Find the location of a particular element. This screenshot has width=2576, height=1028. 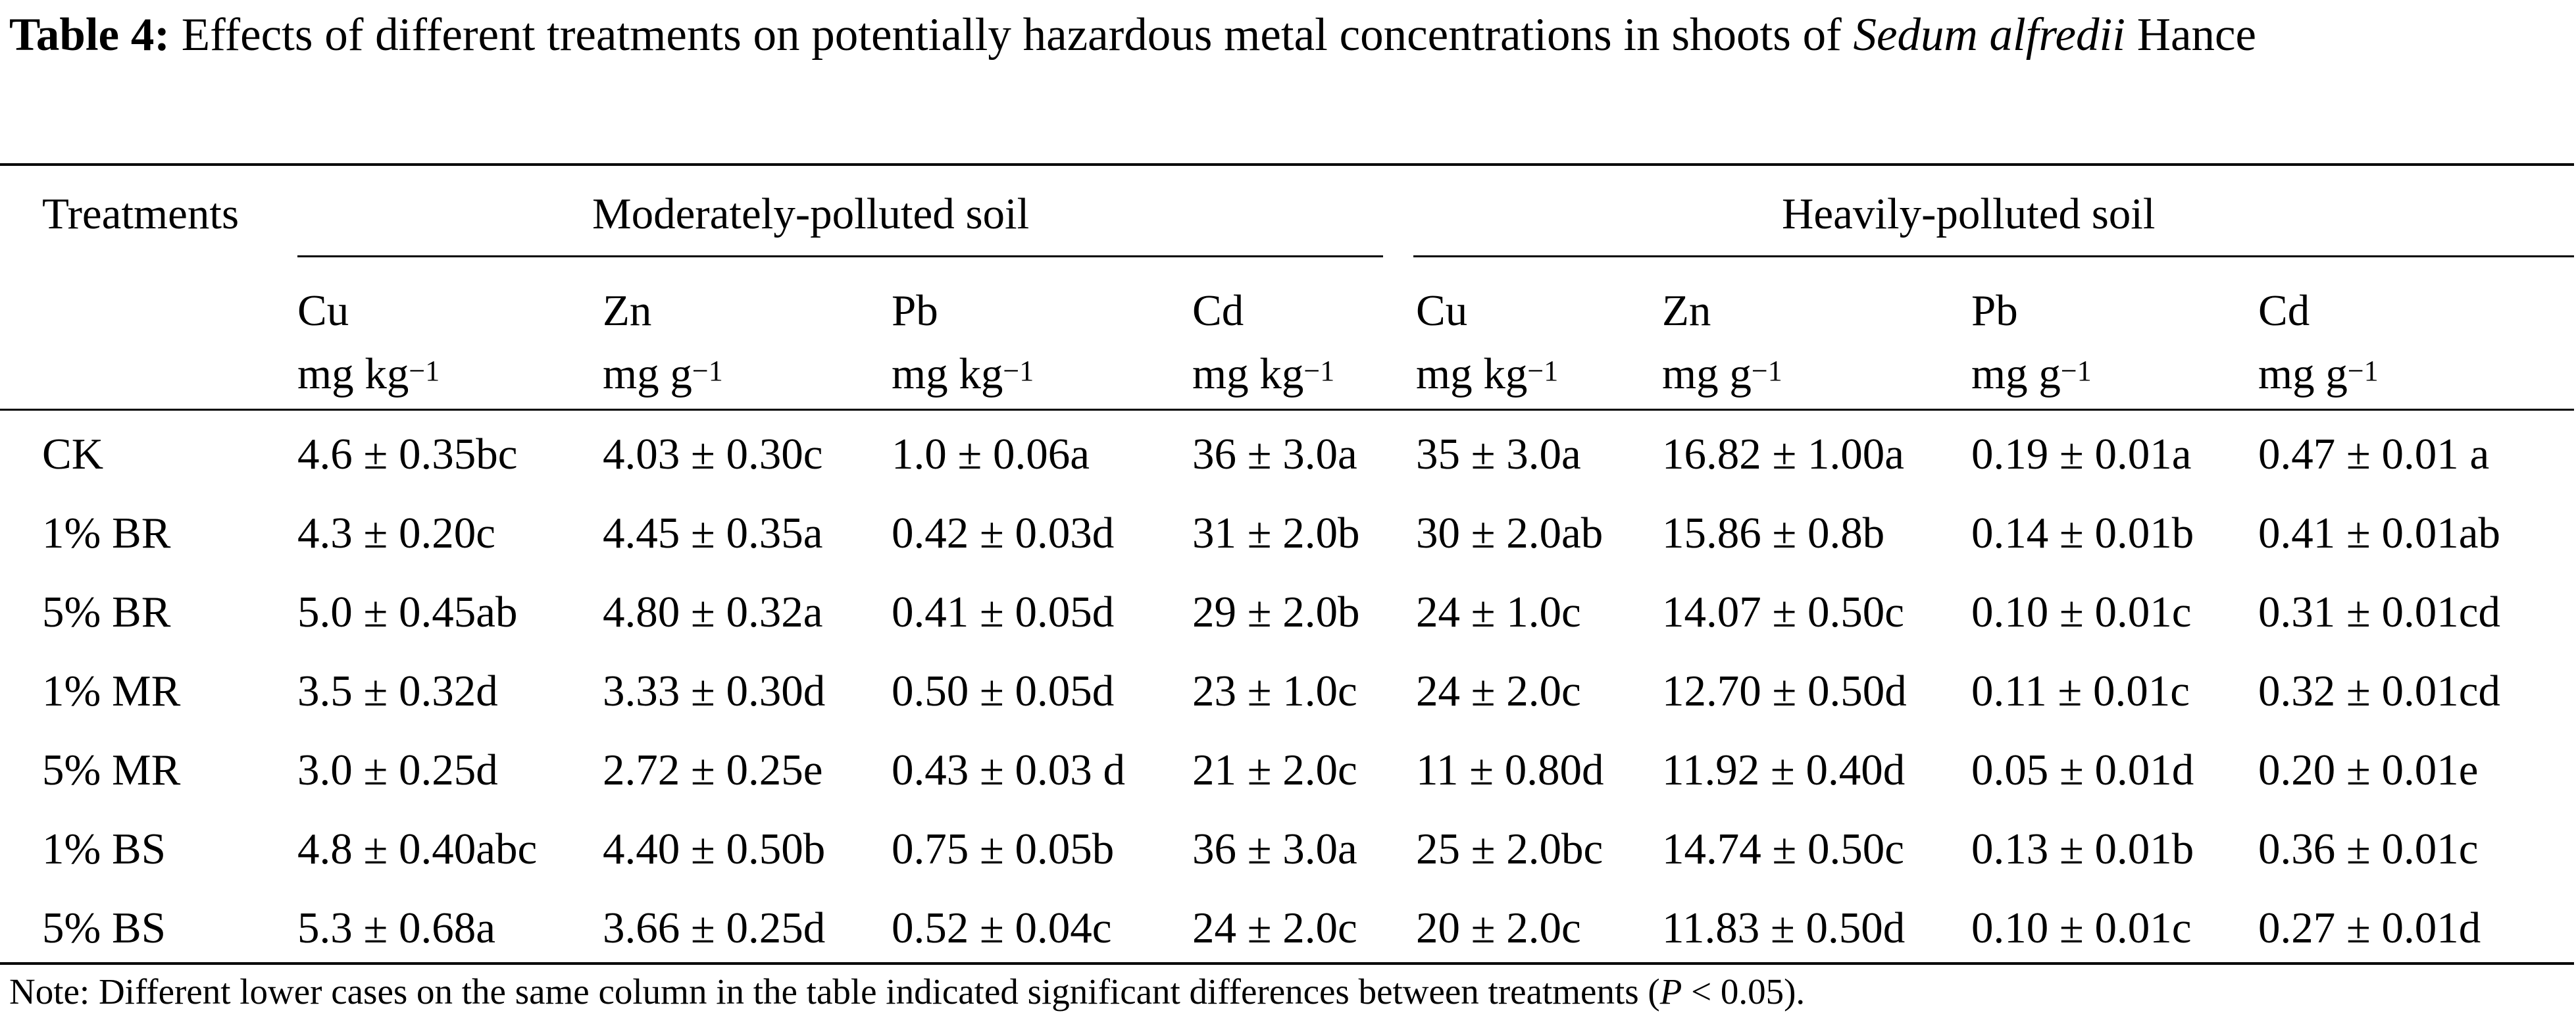

table-cell: 16.82 ± 1.00a is located at coordinates (1783, 454).